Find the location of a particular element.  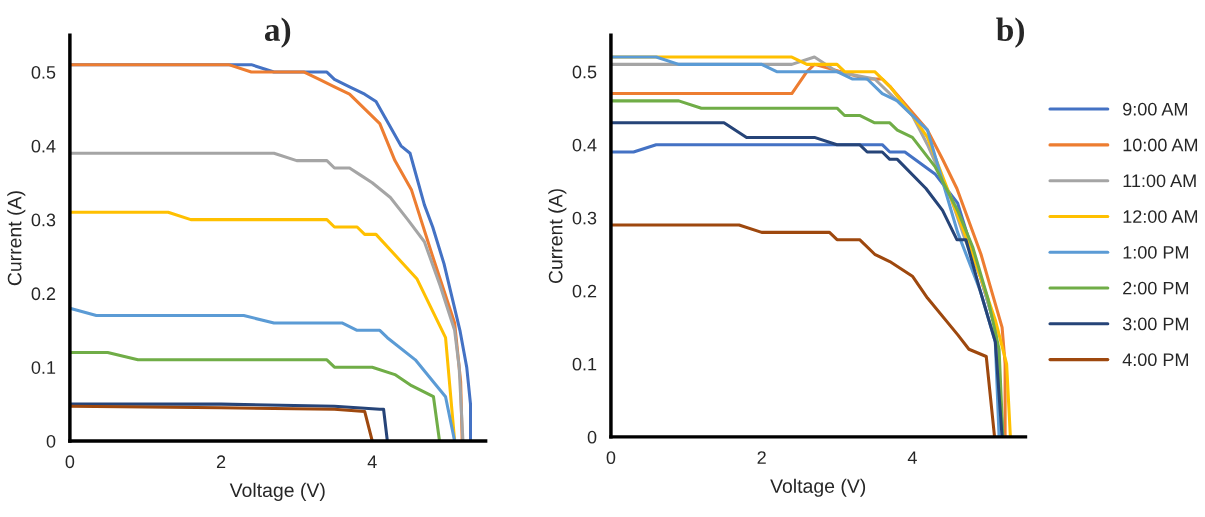

legend-label: 2:00 PM is located at coordinates (1155, 288).